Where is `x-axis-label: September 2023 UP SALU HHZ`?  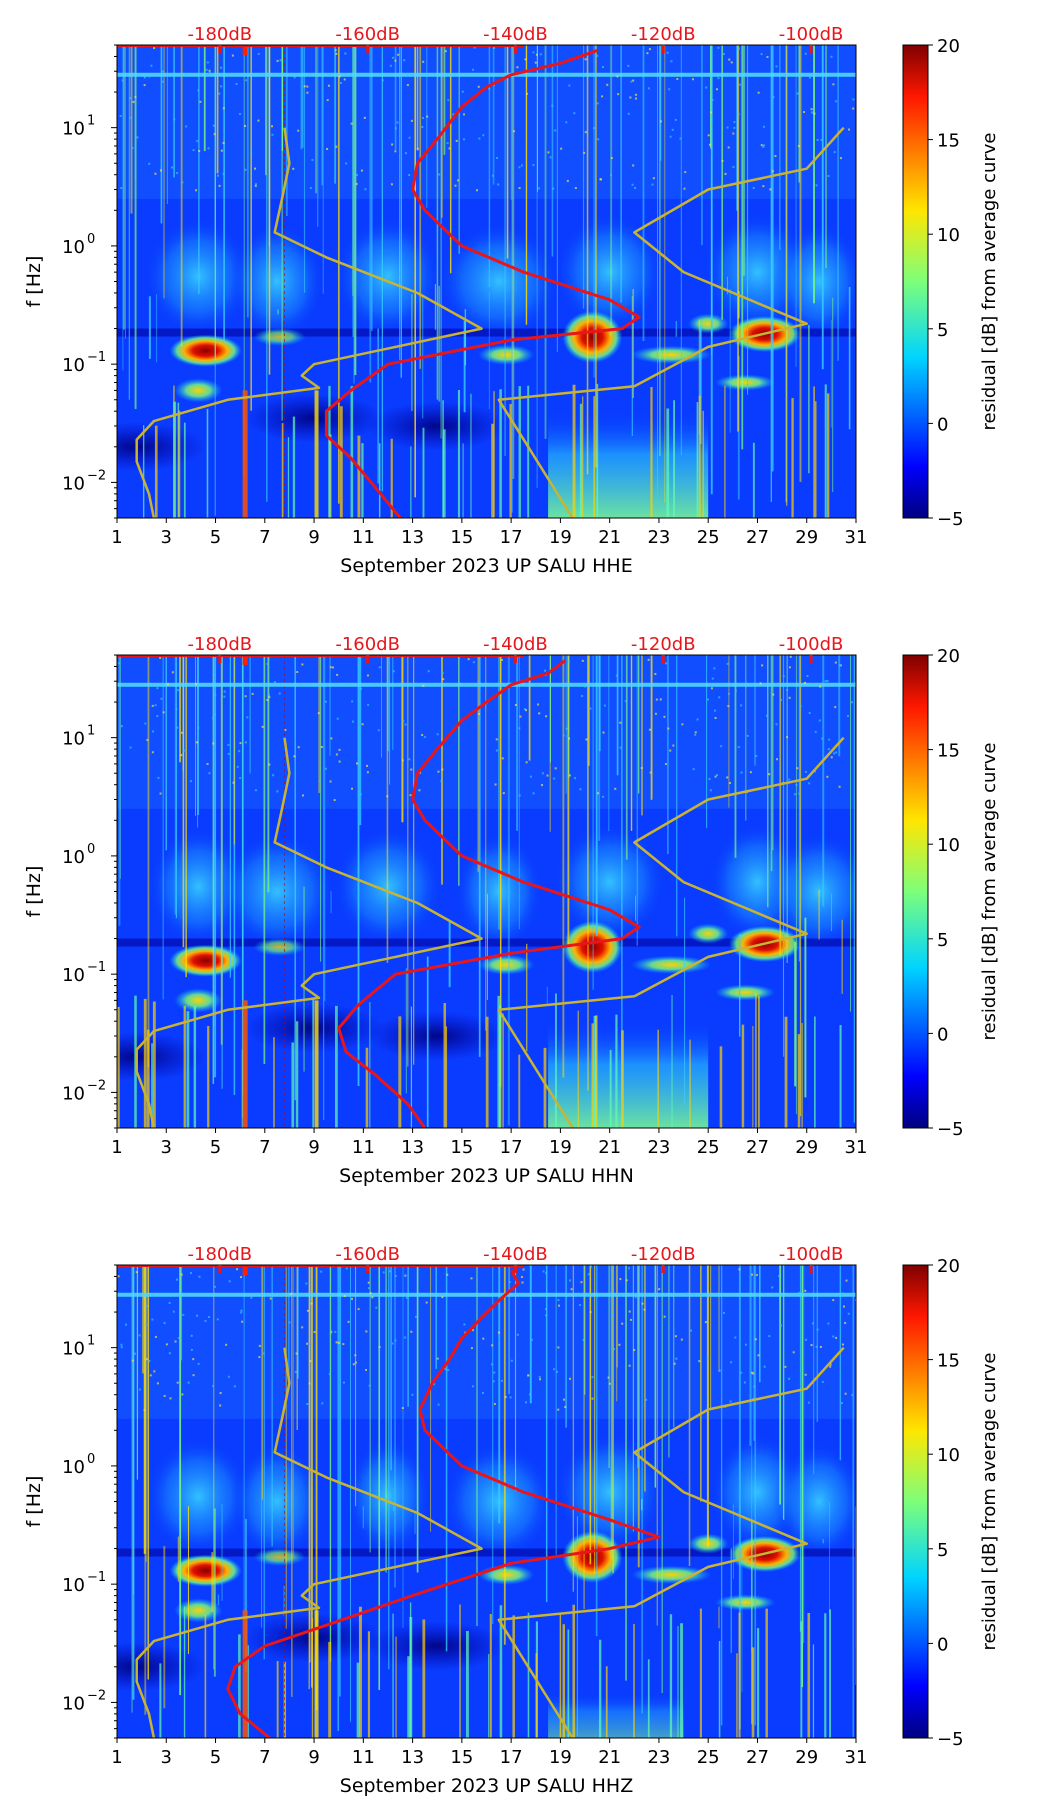
x-axis-label: September 2023 UP SALU HHZ is located at coordinates (486, 1786).